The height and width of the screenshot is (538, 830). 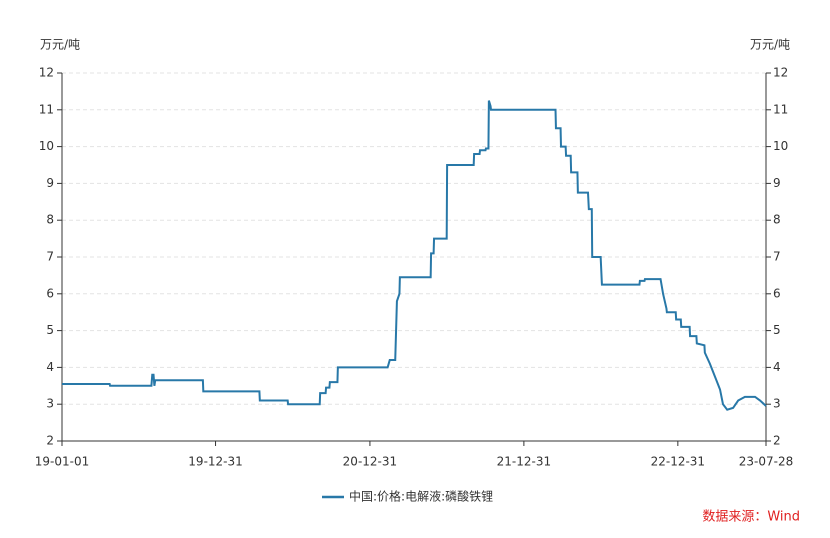 What do you see at coordinates (780, 146) in the screenshot?
I see `y2-tick-label: 10` at bounding box center [780, 146].